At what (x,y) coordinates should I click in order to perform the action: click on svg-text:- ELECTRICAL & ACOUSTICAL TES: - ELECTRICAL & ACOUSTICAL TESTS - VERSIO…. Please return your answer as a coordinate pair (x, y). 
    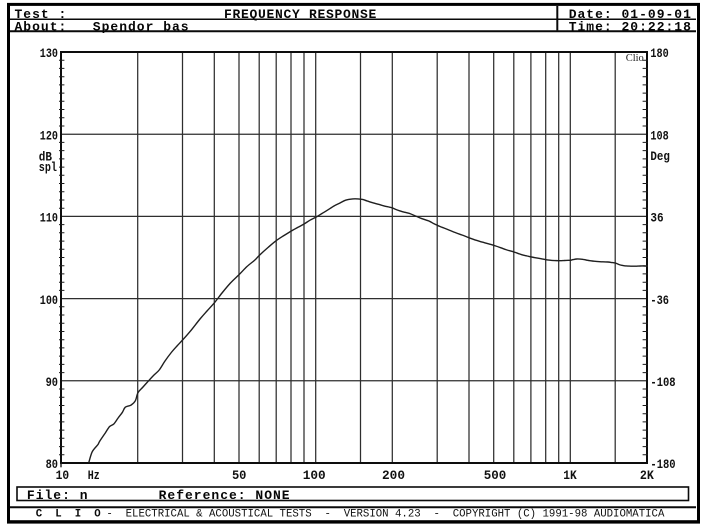
    Looking at the image, I should click on (385, 514).